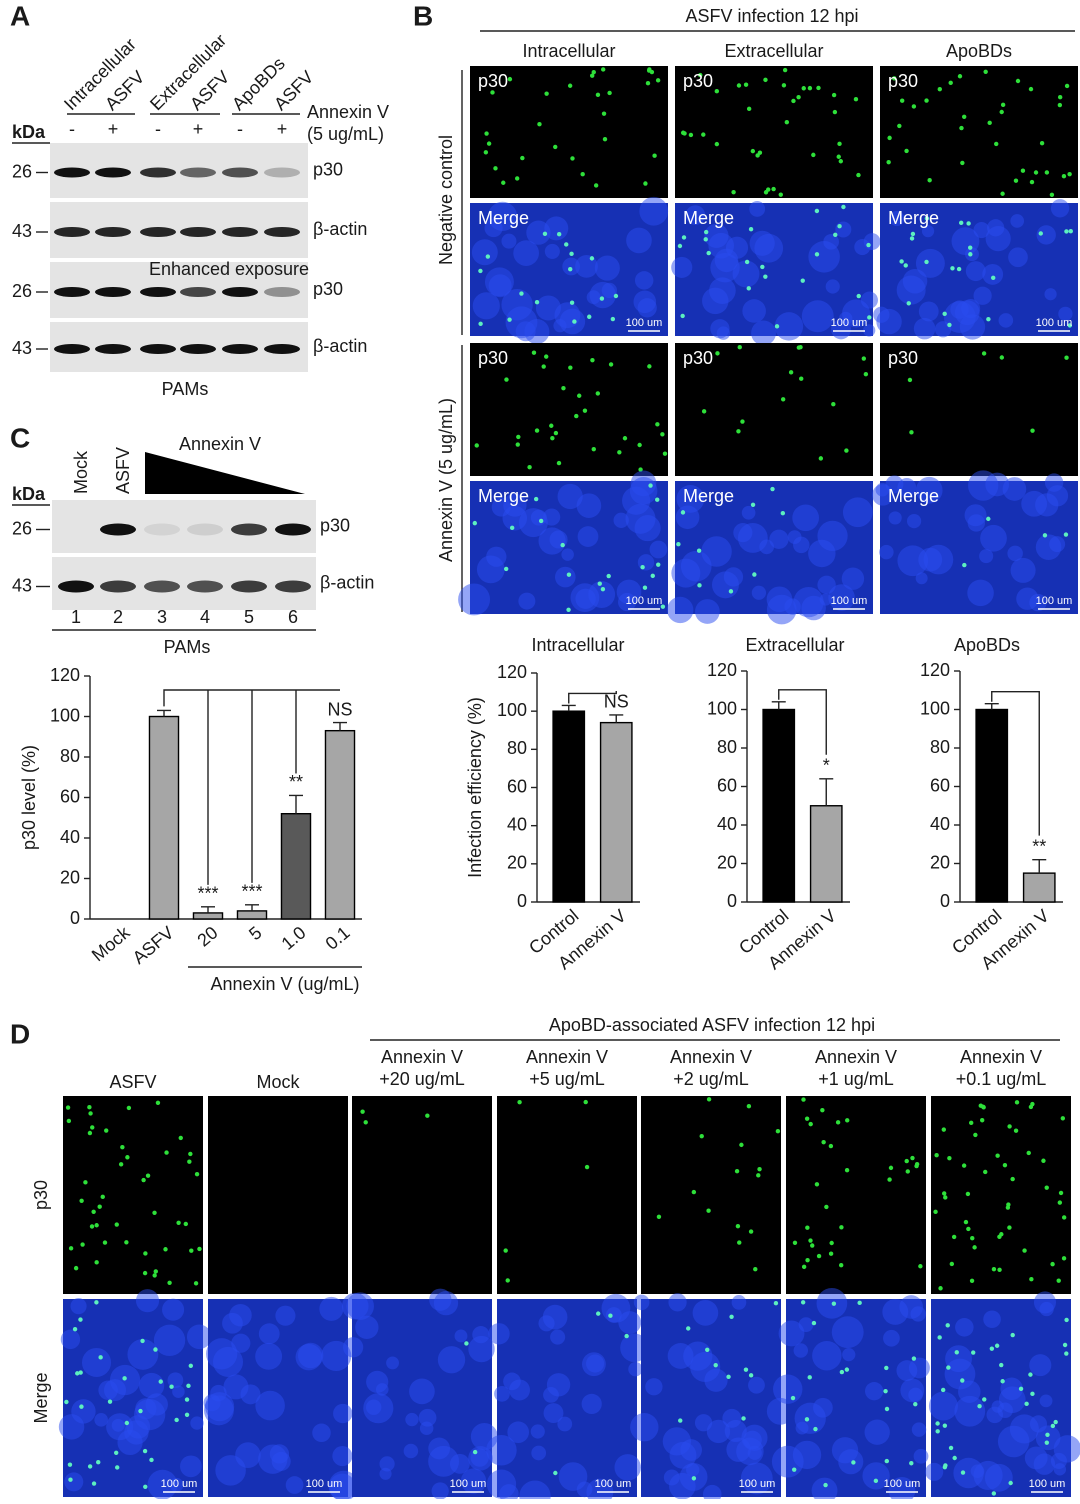 This screenshot has height=1504, width=1080. Describe the element at coordinates (577, 645) in the screenshot. I see `chart-title: Intracellular` at that location.